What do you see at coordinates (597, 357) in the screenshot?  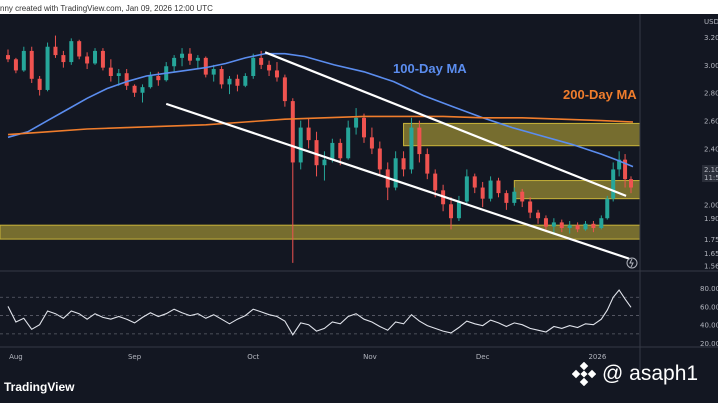 I see `time-tick-5: 2026` at bounding box center [597, 357].